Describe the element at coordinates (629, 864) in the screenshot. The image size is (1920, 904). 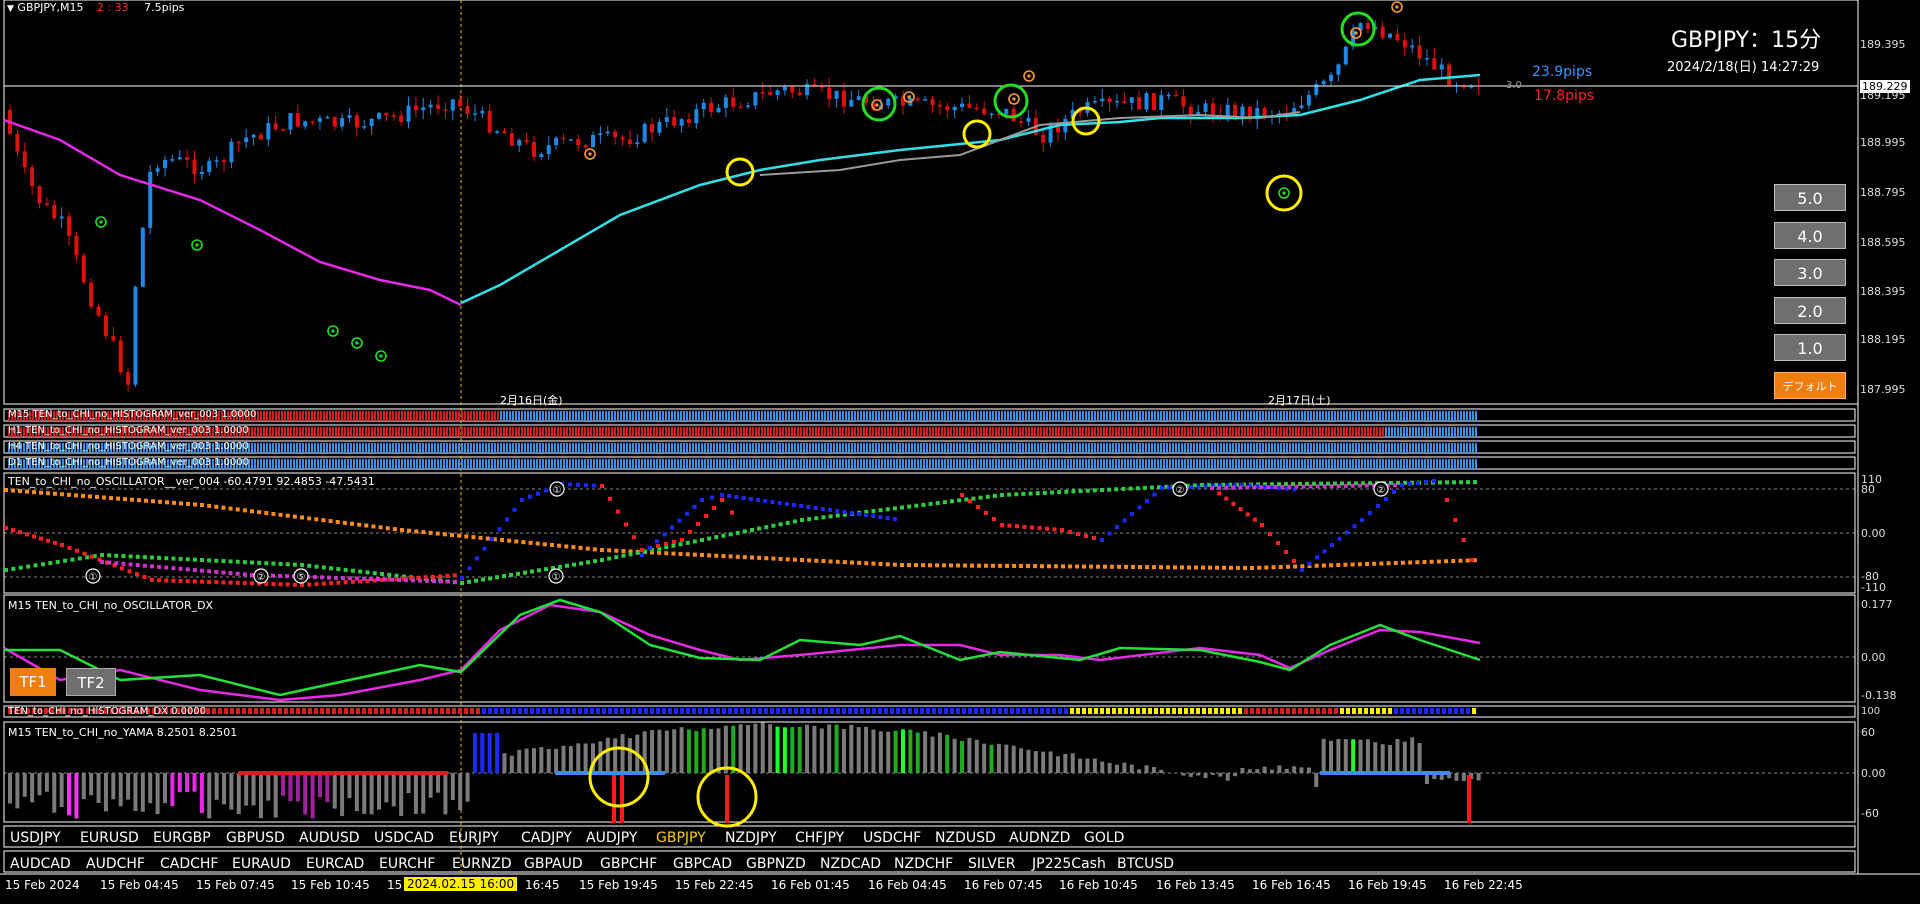
I see `symbol-button-gbpchf: GBPCHF` at that location.